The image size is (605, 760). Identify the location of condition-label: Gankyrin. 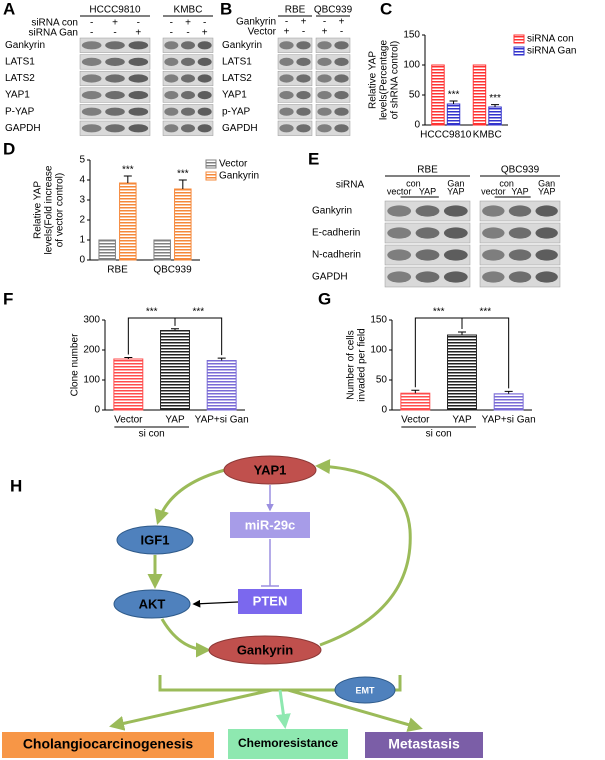
(256, 22).